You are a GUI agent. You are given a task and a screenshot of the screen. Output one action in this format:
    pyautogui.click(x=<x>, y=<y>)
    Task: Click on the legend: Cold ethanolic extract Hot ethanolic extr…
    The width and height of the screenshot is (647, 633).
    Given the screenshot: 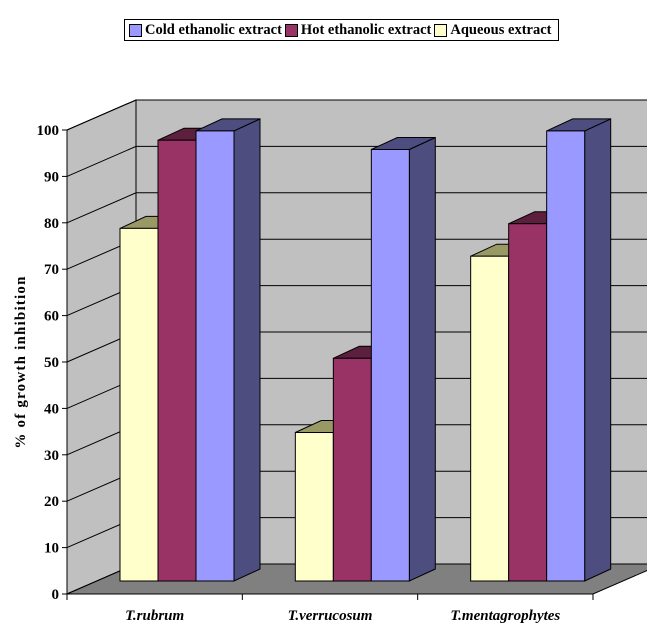 What is the action you would take?
    pyautogui.click(x=342, y=30)
    